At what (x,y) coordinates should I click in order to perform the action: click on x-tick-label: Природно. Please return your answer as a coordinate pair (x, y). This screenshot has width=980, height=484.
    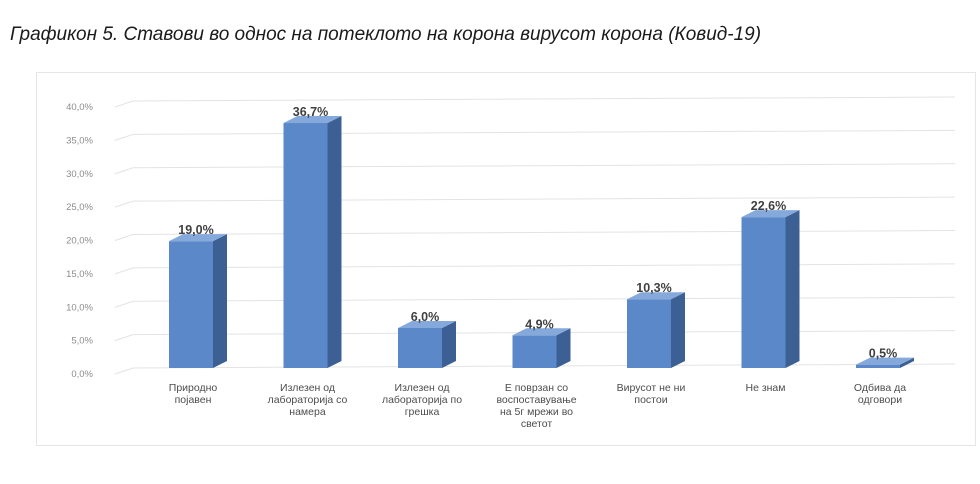
    Looking at the image, I should click on (193, 388).